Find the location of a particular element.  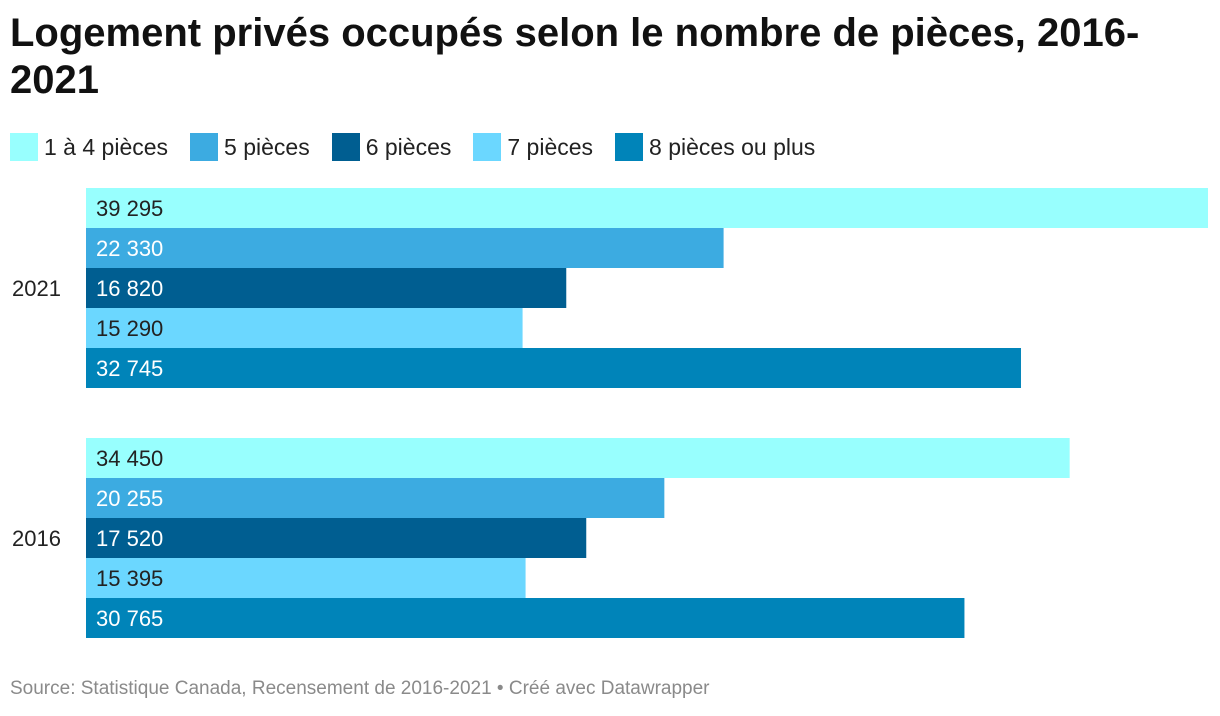

bar-value-label: 39 295 is located at coordinates (129, 208).